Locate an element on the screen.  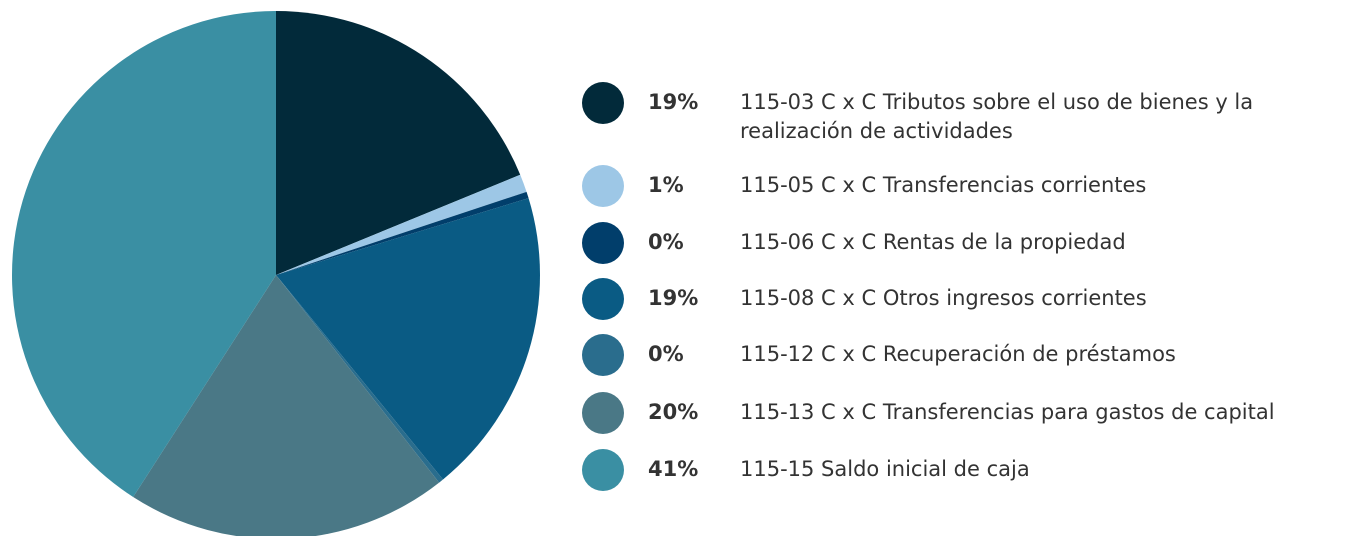
legend-item: 0% 115-06 C x C Rentas de la propiedad is located at coordinates (966, 243).